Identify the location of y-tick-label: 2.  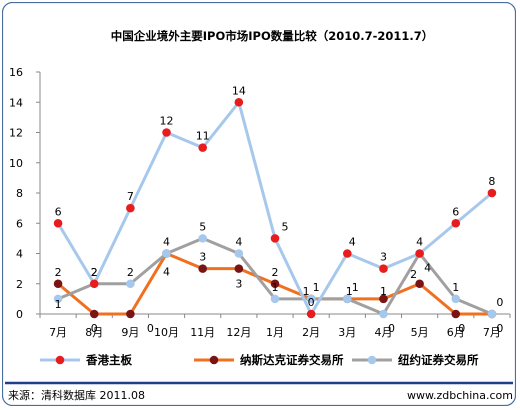
(19, 284).